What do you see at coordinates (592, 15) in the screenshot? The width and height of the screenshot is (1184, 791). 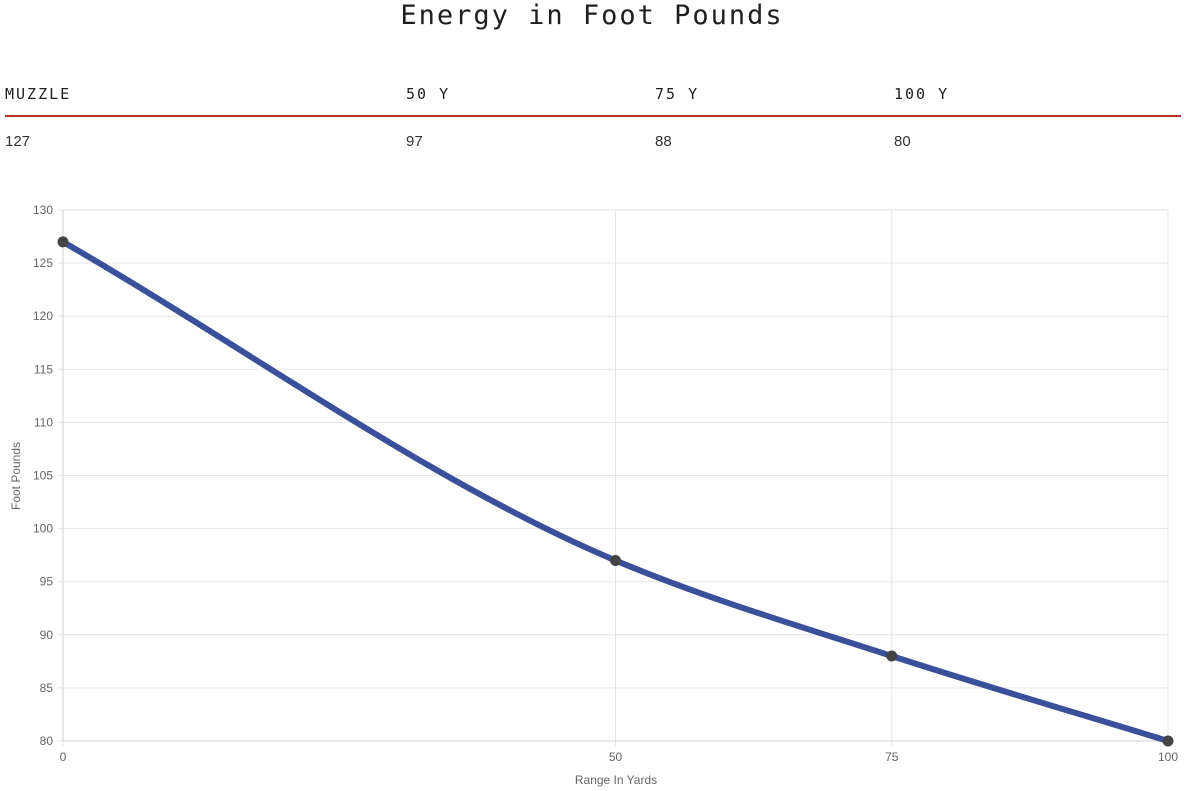 I see `page-title: Energy in Foot Pounds` at bounding box center [592, 15].